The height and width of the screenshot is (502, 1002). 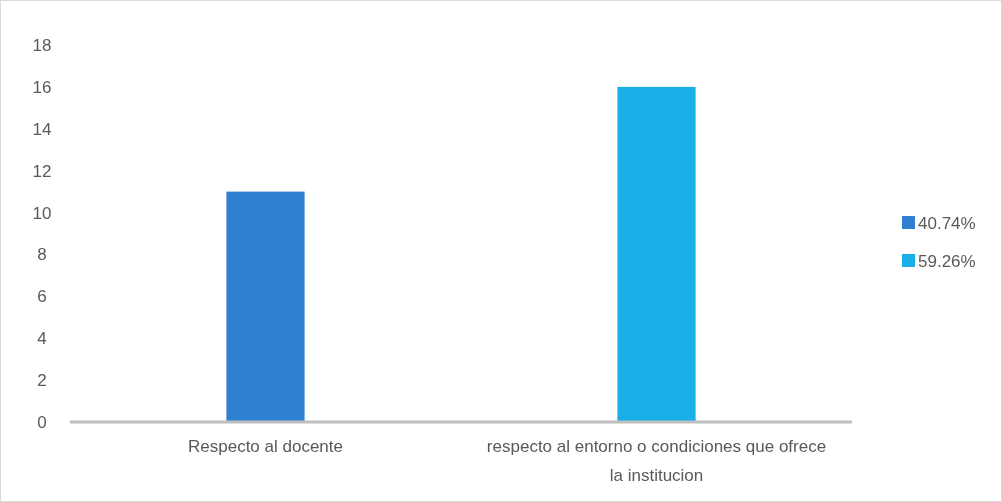 What do you see at coordinates (42, 339) in the screenshot?
I see `y-tick-label: 4` at bounding box center [42, 339].